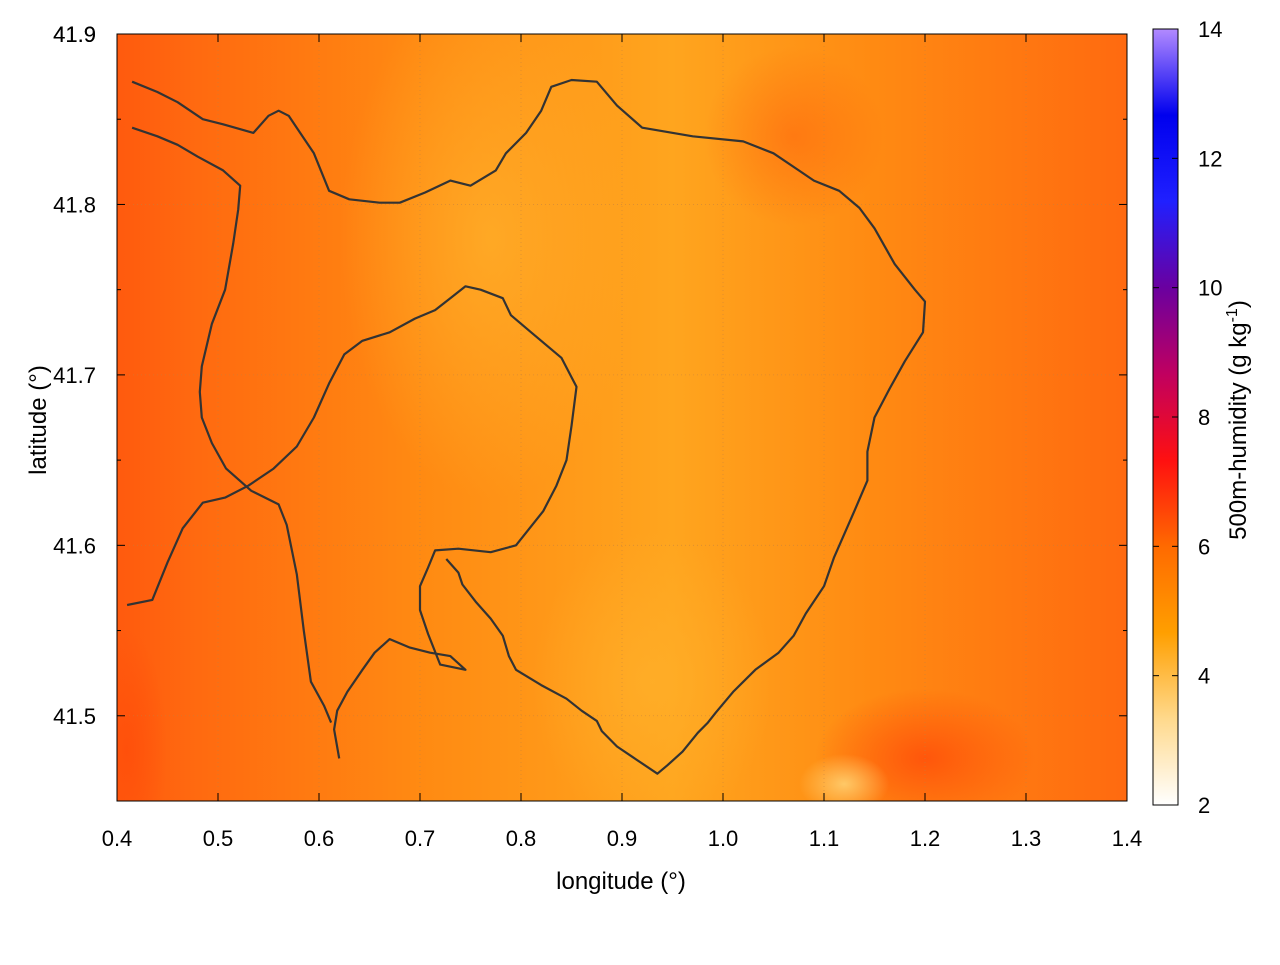 This screenshot has height=965, width=1280. I want to click on x-tick-label: 0.7, so click(420, 838).